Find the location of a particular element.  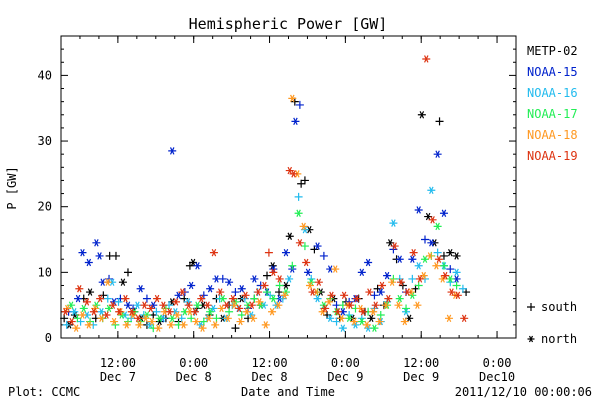

y-tick-label-4: 40 is located at coordinates (45, 75).